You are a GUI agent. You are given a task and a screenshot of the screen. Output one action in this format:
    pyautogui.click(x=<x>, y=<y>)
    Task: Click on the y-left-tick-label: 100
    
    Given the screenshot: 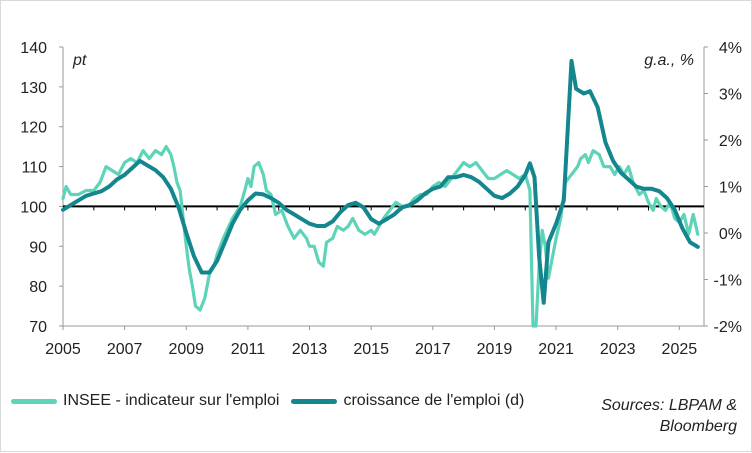 What is the action you would take?
    pyautogui.click(x=33, y=207)
    